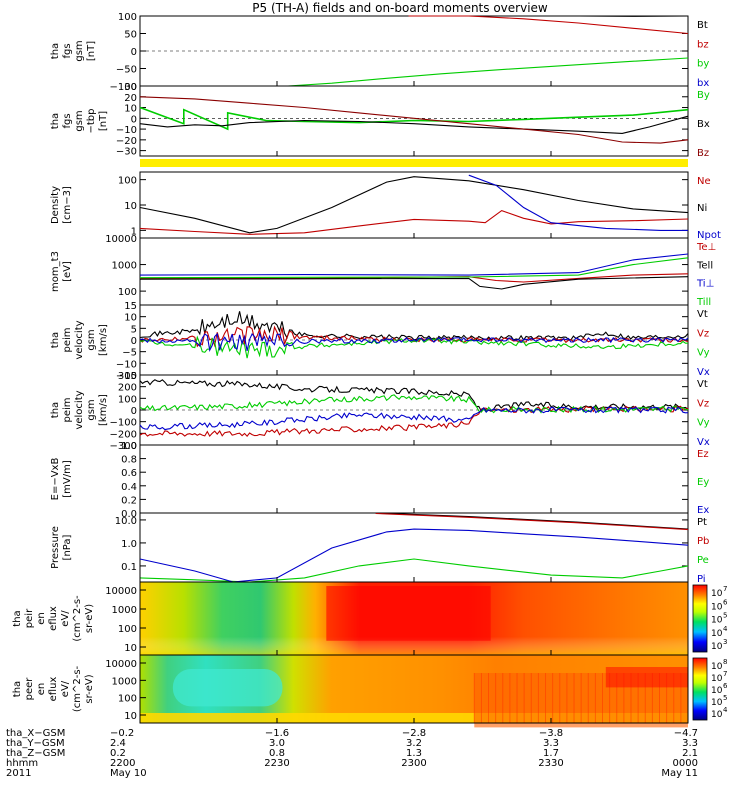 The image size is (750, 800). Describe the element at coordinates (126, 376) in the screenshot. I see `y-tick-label: −15` at that location.